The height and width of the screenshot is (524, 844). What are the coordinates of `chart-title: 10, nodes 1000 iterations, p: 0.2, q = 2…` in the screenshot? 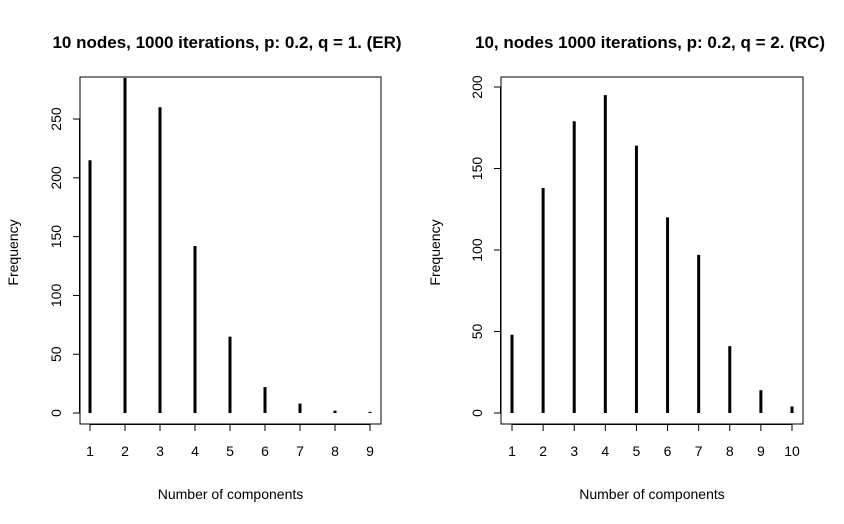 It's located at (650, 42).